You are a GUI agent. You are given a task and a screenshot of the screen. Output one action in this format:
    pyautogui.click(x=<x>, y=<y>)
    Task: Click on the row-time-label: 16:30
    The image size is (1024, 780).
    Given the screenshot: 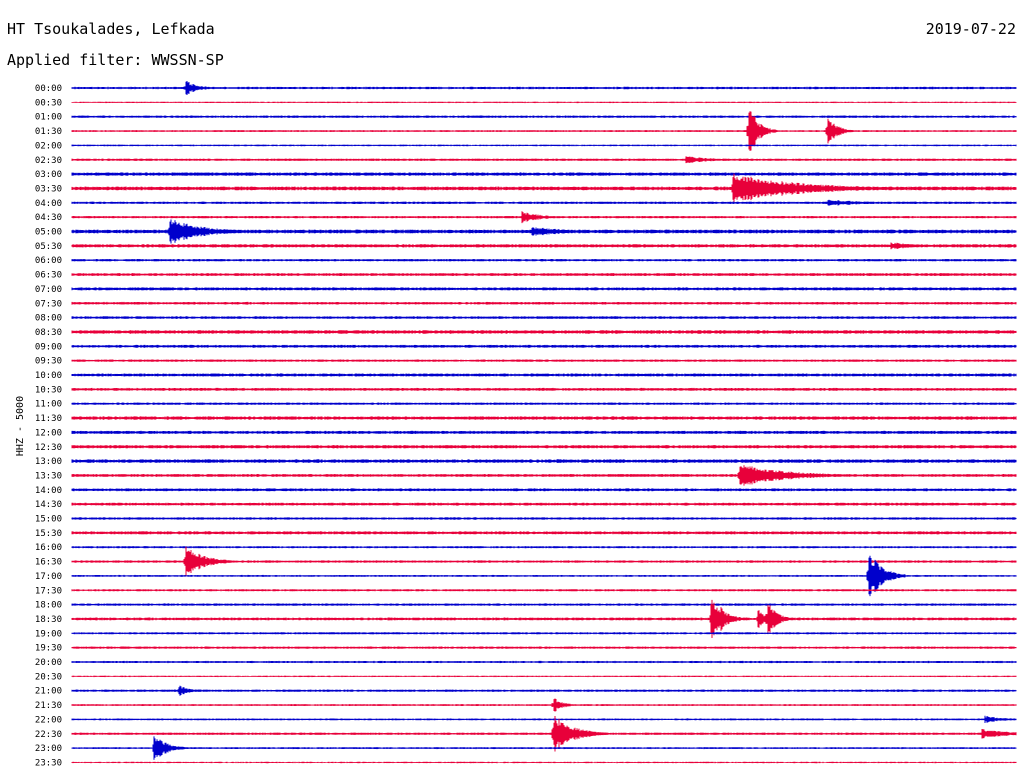 What is the action you would take?
    pyautogui.click(x=48, y=563)
    